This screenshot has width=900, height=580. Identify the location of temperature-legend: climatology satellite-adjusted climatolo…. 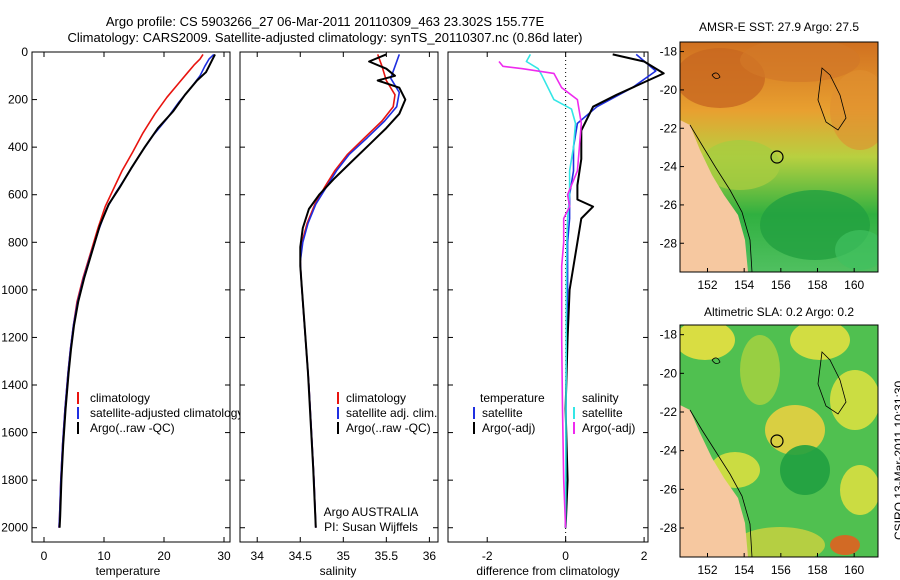
(160, 413).